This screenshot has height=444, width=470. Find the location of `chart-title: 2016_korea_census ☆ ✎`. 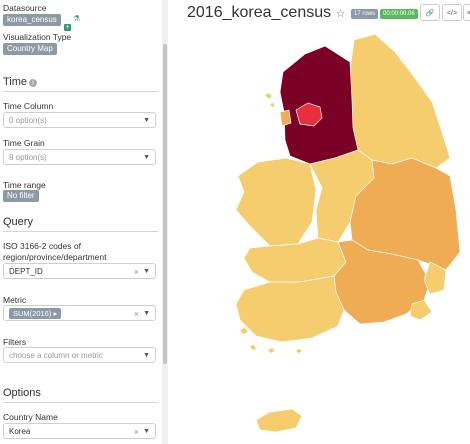

chart-title: 2016_korea_census ☆ ✎ is located at coordinates (272, 13).